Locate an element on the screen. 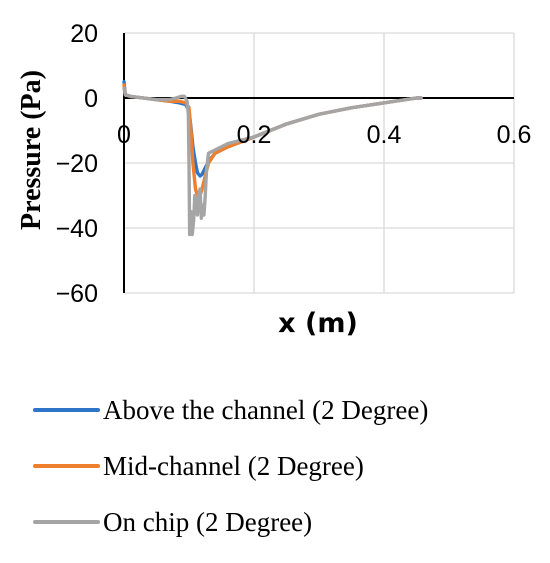  y-tick-label: 20 is located at coordinates (84, 34).